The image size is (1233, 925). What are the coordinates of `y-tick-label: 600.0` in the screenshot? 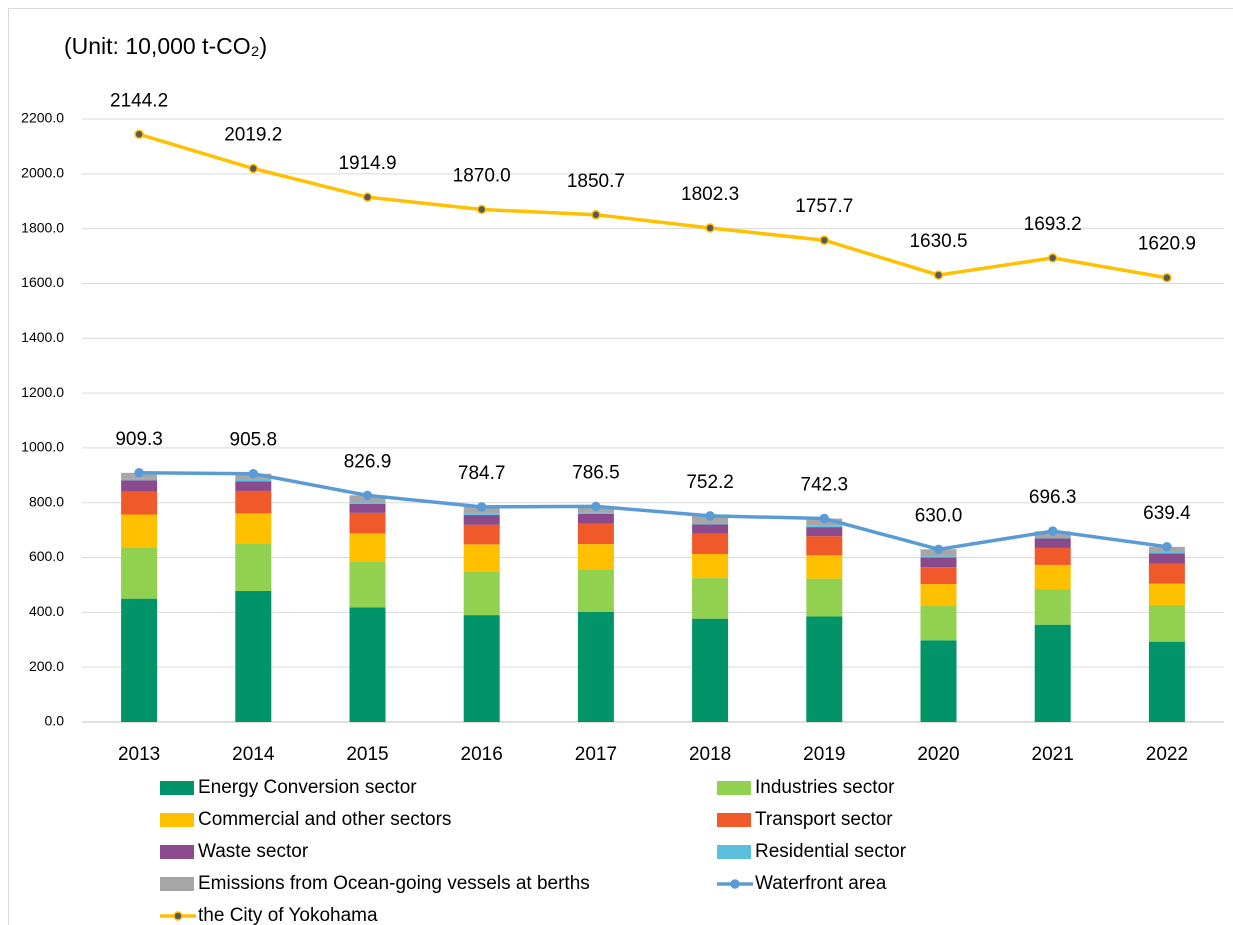 It's located at (46, 556).